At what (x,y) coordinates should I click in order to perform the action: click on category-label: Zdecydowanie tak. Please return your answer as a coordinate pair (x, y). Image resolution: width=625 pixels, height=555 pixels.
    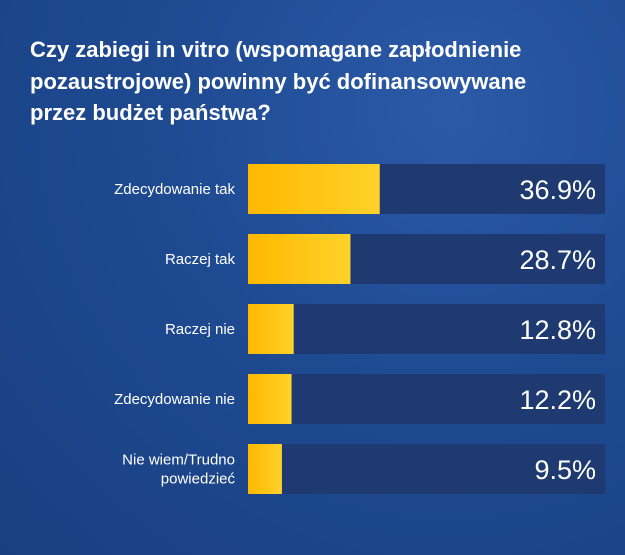
    Looking at the image, I should click on (174, 189).